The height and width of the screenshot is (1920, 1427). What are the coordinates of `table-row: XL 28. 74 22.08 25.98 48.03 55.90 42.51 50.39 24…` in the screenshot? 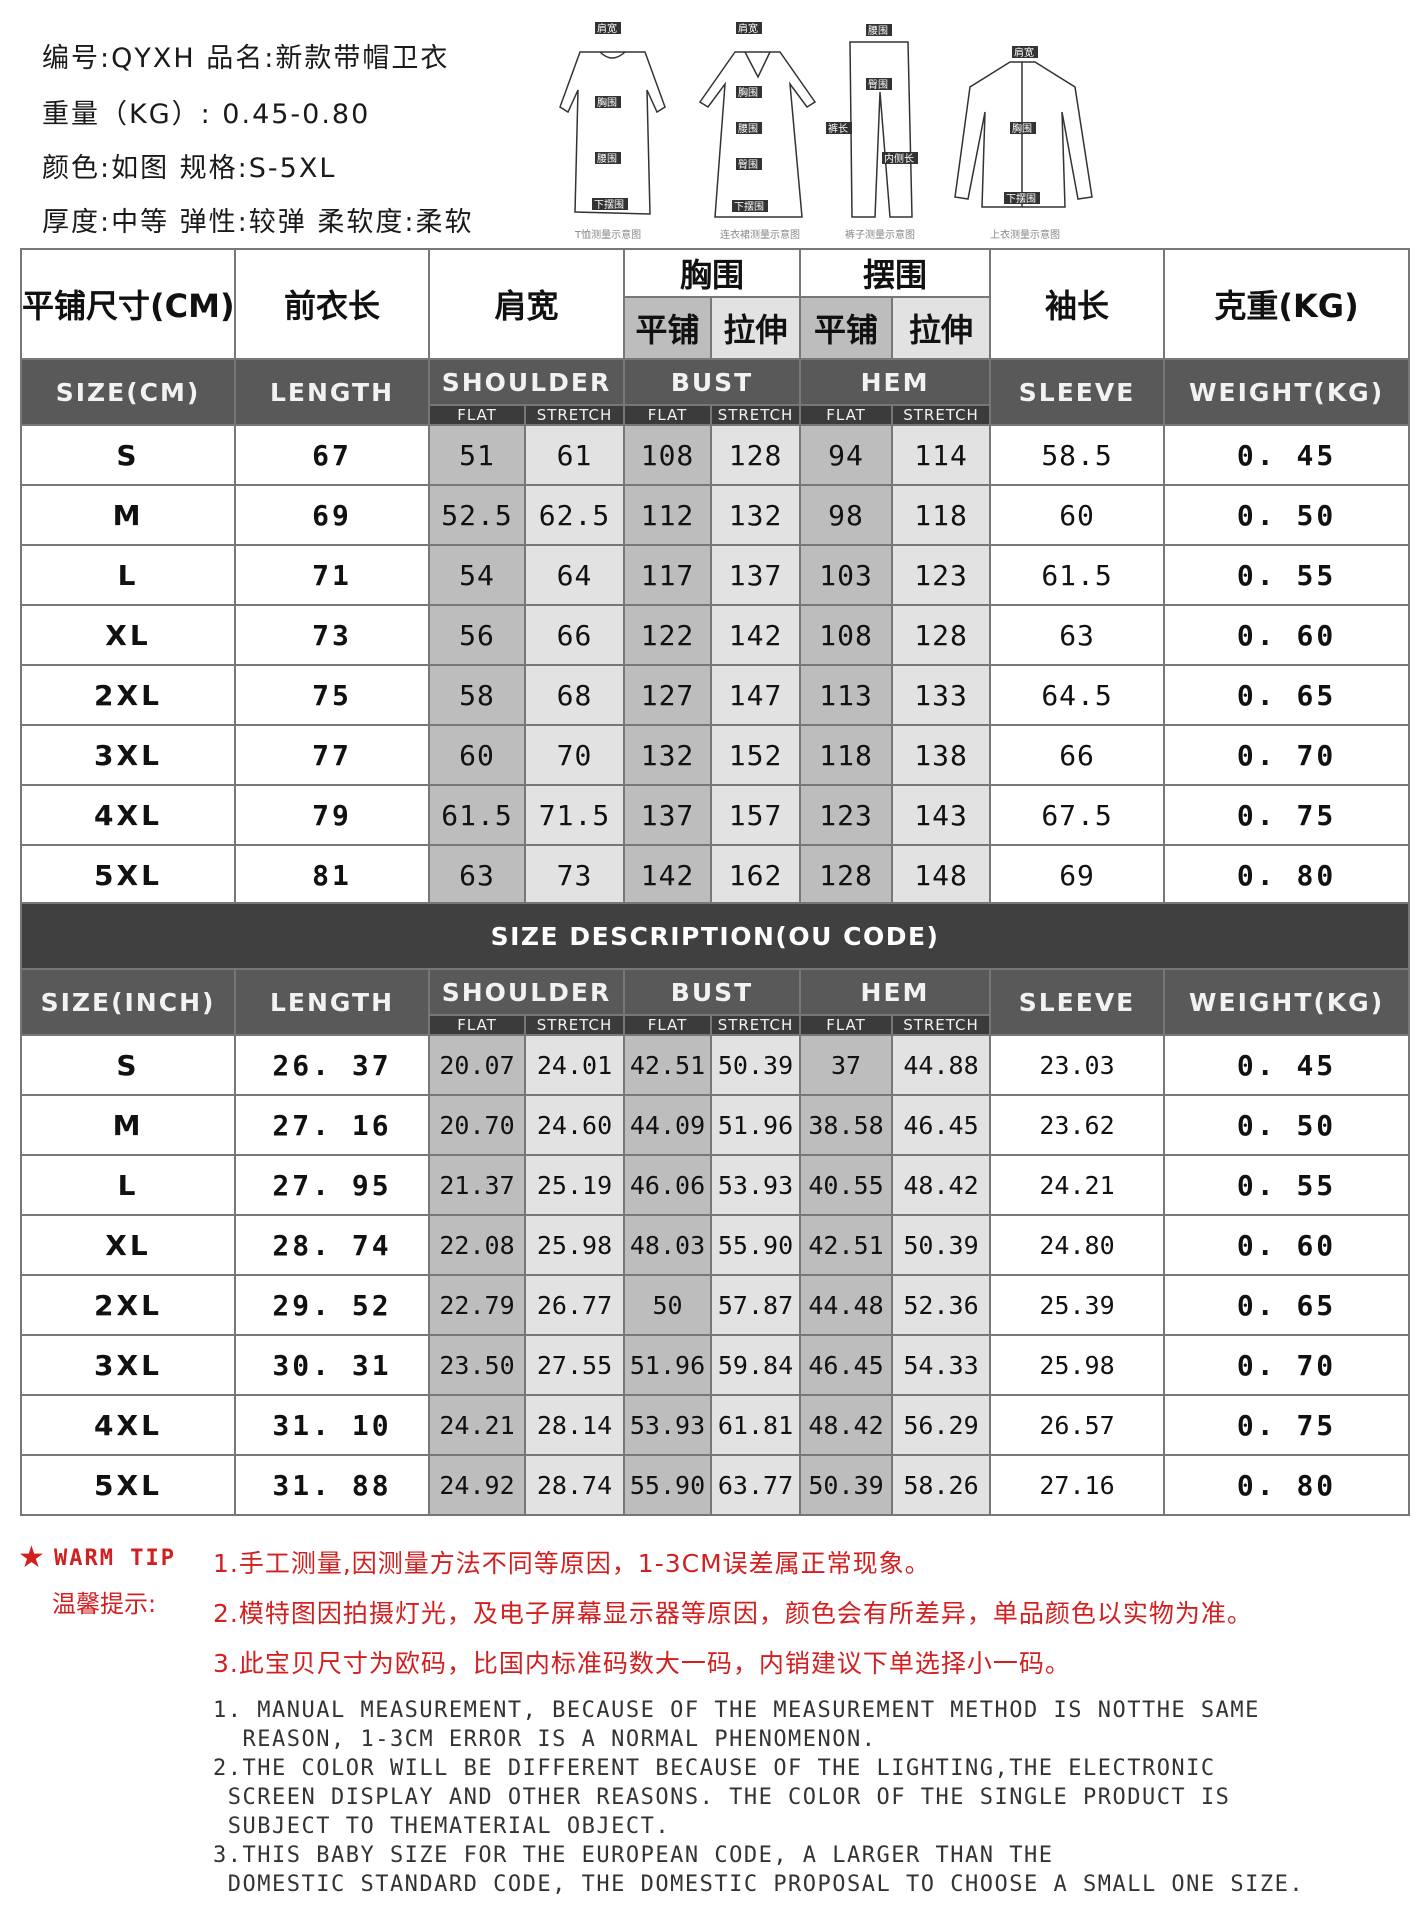 It's located at (715, 1245).